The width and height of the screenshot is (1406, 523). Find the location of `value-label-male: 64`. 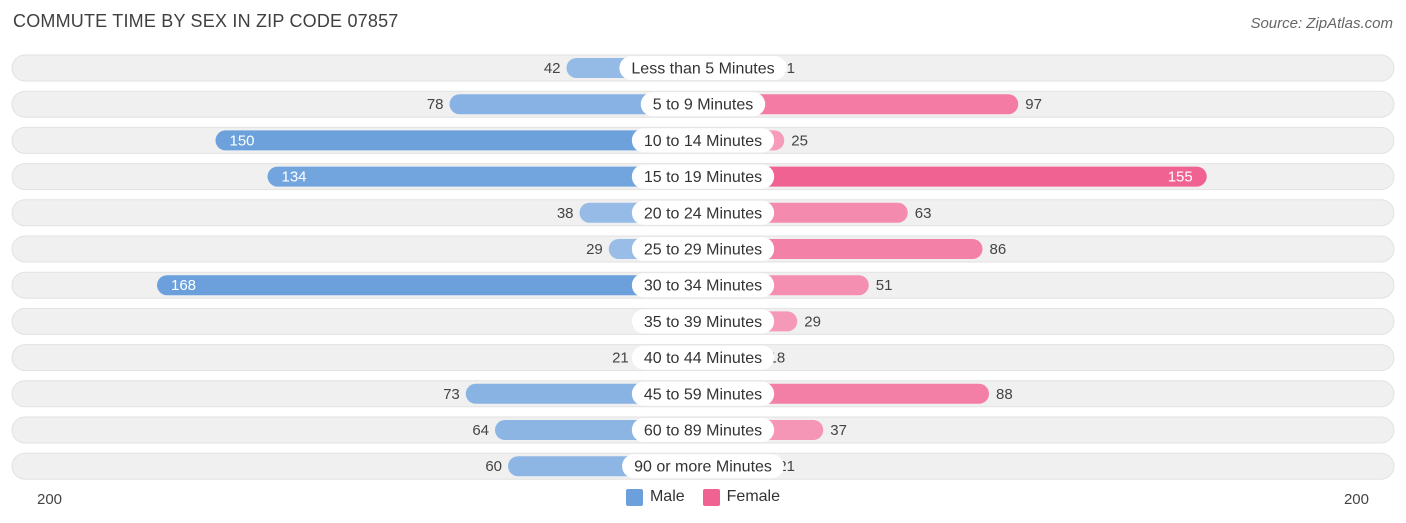

value-label-male: 64 is located at coordinates (480, 430).